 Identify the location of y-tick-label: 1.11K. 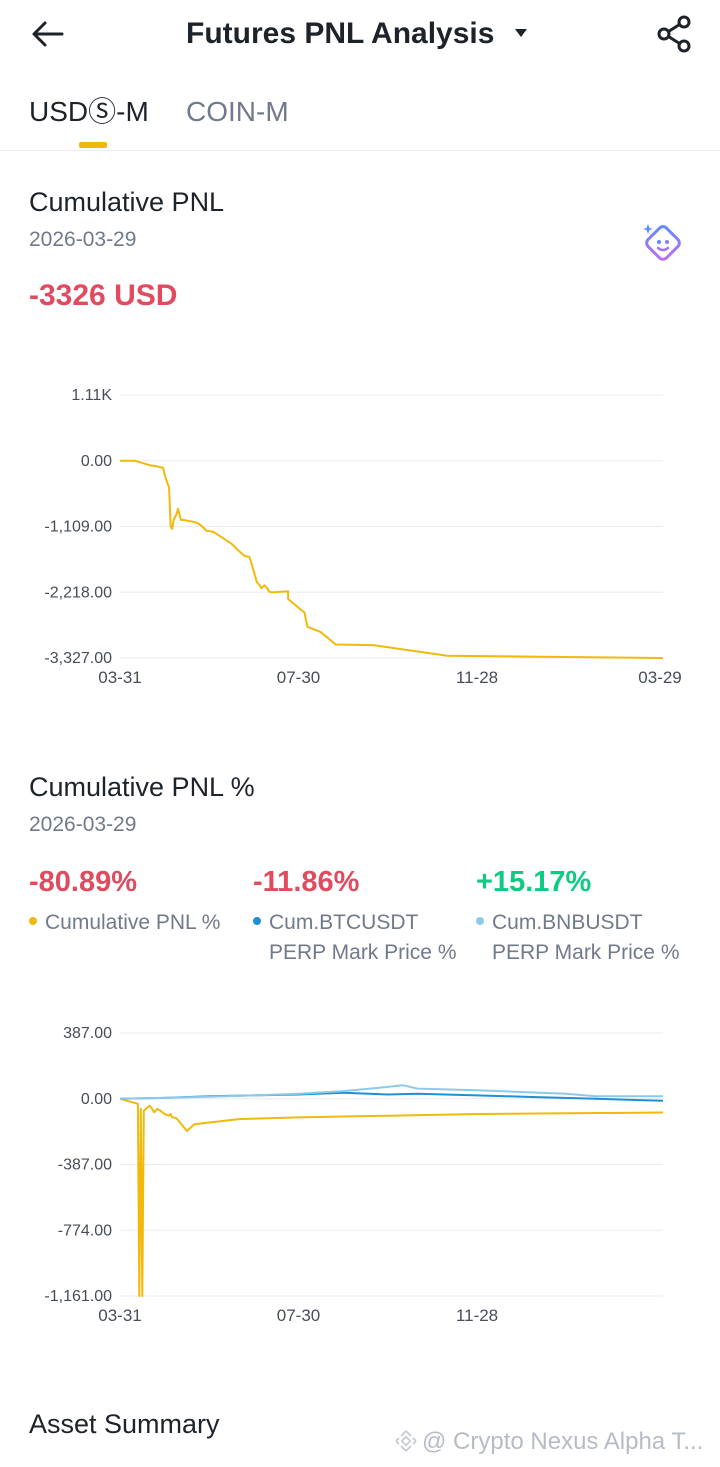
(91, 395).